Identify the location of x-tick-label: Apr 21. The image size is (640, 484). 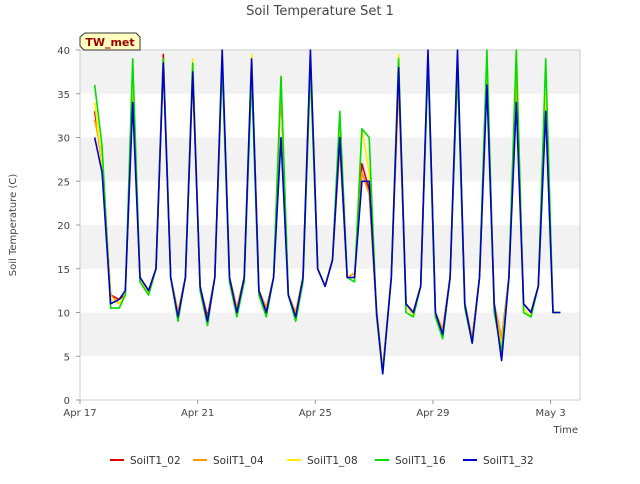
(197, 413).